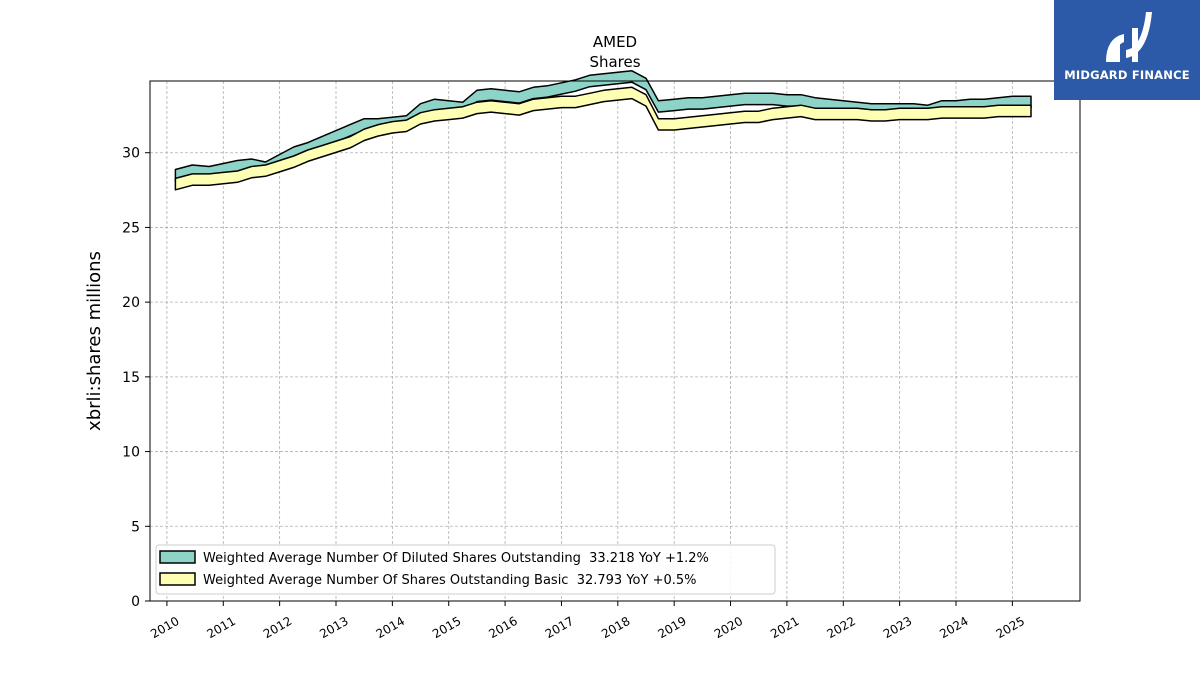  What do you see at coordinates (135, 527) in the screenshot?
I see `y-tick-label: 5` at bounding box center [135, 527].